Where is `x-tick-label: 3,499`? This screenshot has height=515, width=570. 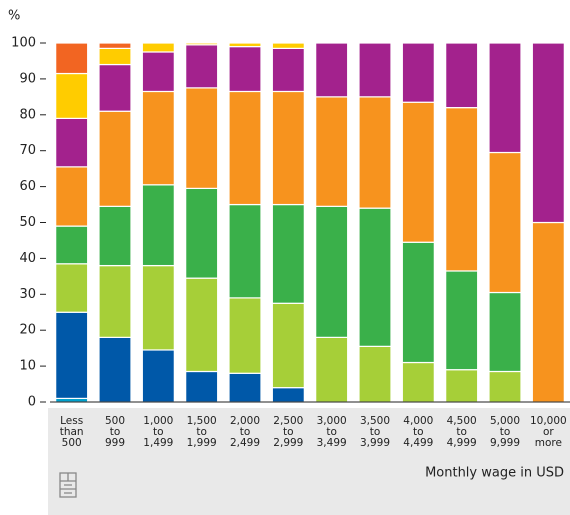 x-tick-label: 3,499 is located at coordinates (332, 443).